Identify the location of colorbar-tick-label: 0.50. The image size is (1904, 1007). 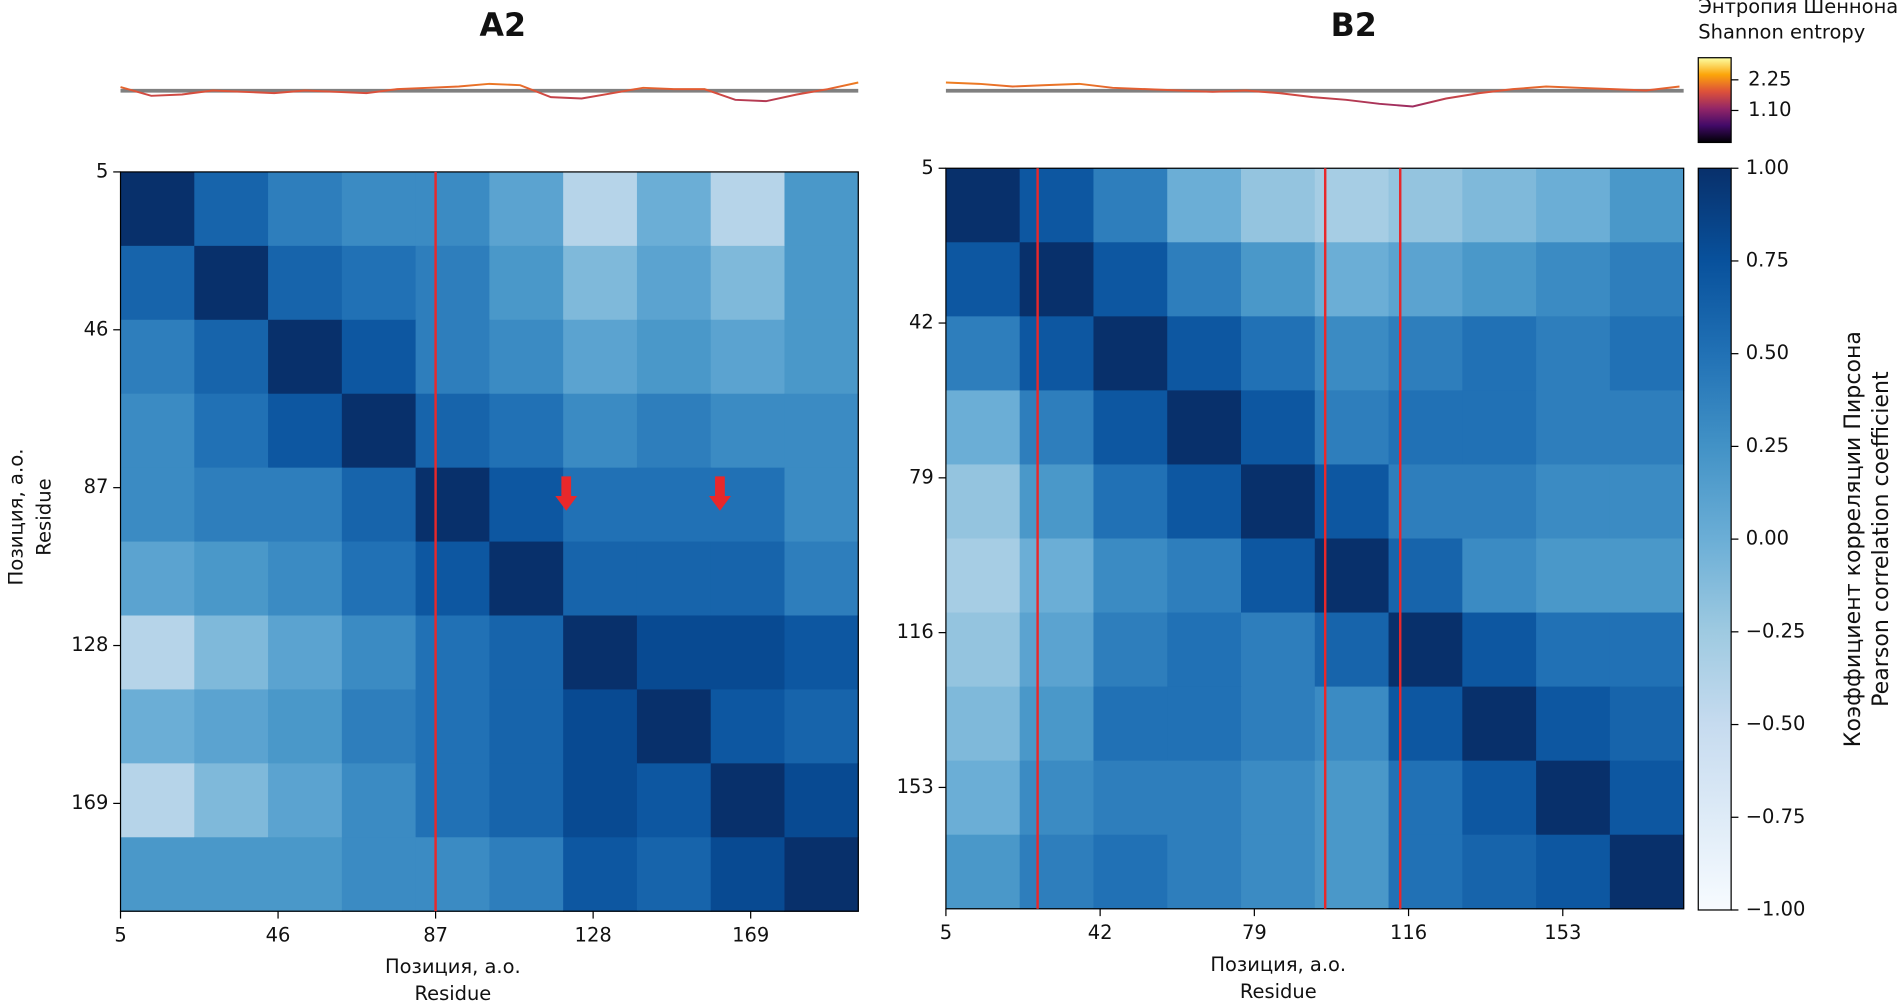
(1767, 352).